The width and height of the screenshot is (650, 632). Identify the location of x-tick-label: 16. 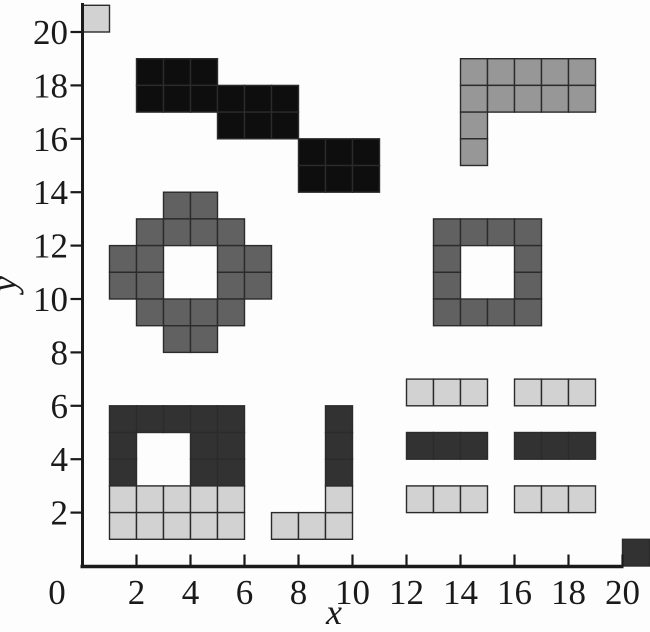
(514, 592).